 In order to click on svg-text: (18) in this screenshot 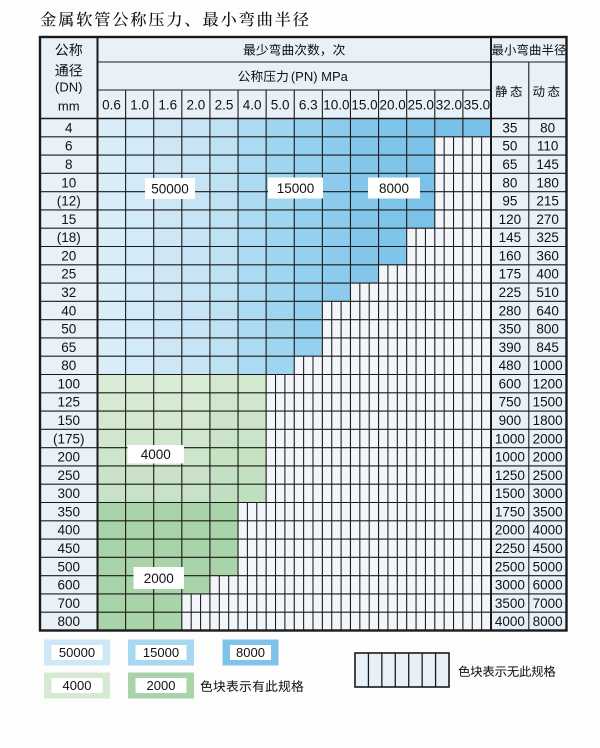, I will do `click(69, 237)`.